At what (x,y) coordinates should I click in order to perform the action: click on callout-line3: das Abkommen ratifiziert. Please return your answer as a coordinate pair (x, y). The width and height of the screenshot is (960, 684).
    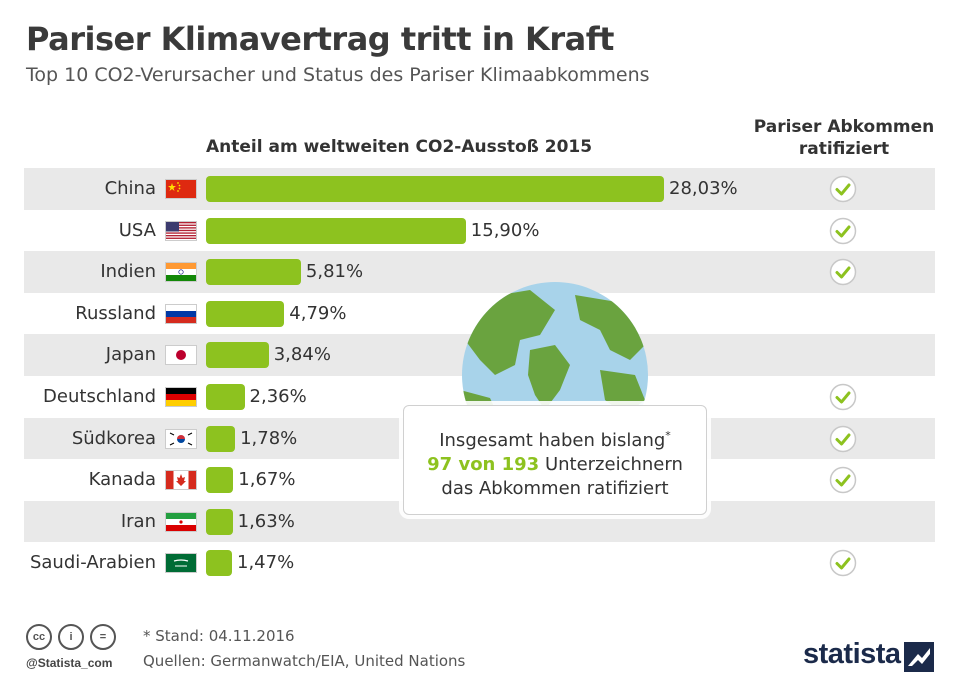
    Looking at the image, I should click on (555, 488).